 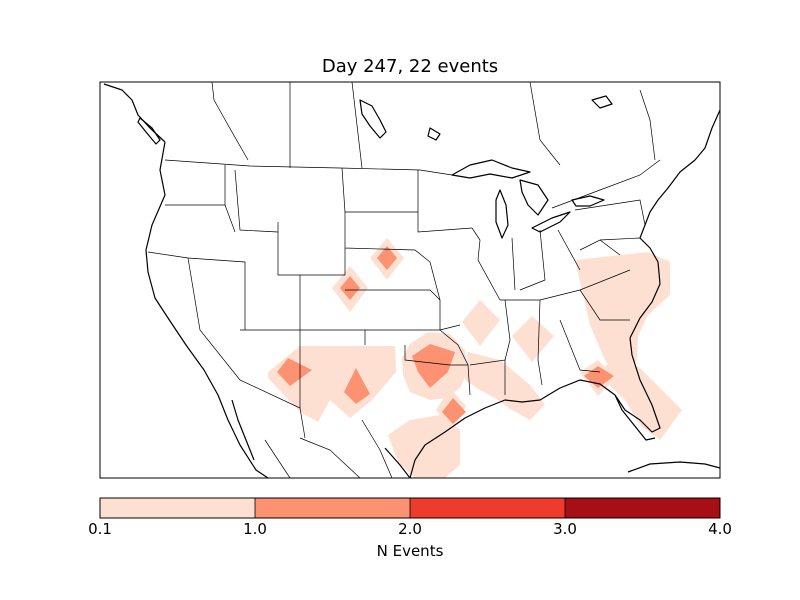 What do you see at coordinates (551, 222) in the screenshot?
I see `lake-erie` at bounding box center [551, 222].